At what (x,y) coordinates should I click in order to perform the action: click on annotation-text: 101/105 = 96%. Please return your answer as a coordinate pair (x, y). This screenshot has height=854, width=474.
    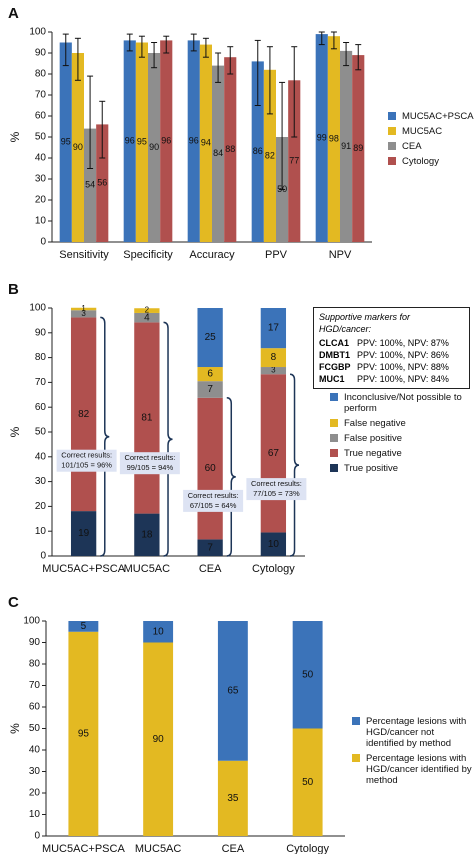
    Looking at the image, I should click on (86, 465).